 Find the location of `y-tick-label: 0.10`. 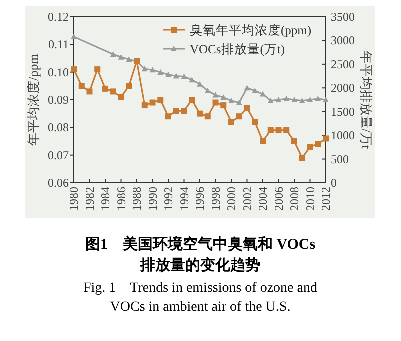

y-tick-label: 0.10 is located at coordinates (58, 72).